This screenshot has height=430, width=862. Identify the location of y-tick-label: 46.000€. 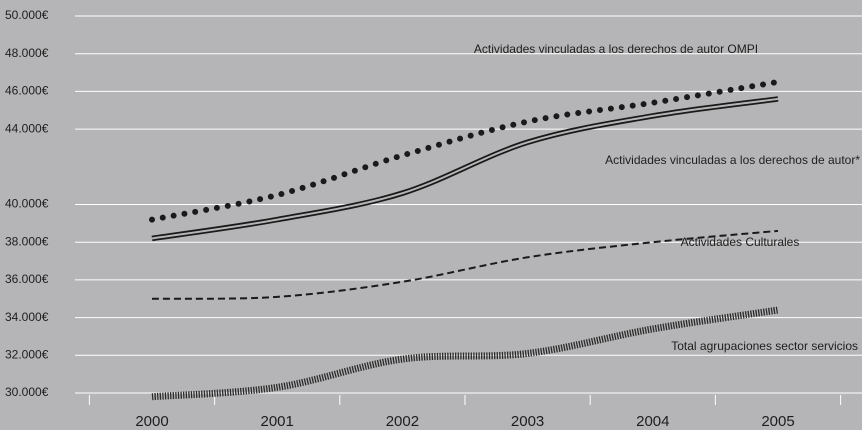
(27, 91).